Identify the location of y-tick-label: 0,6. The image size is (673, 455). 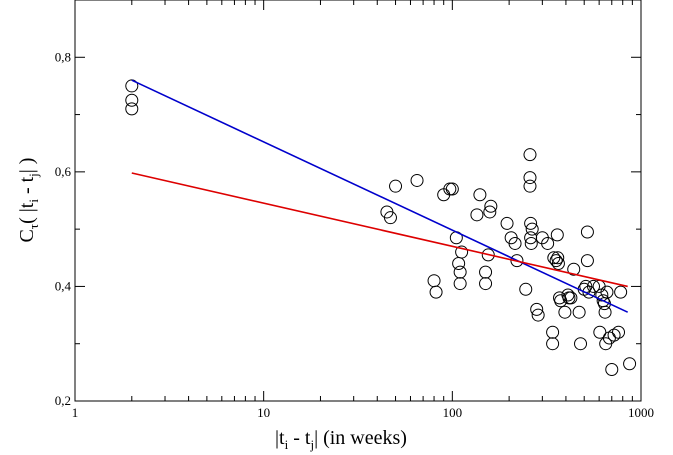
(63, 171).